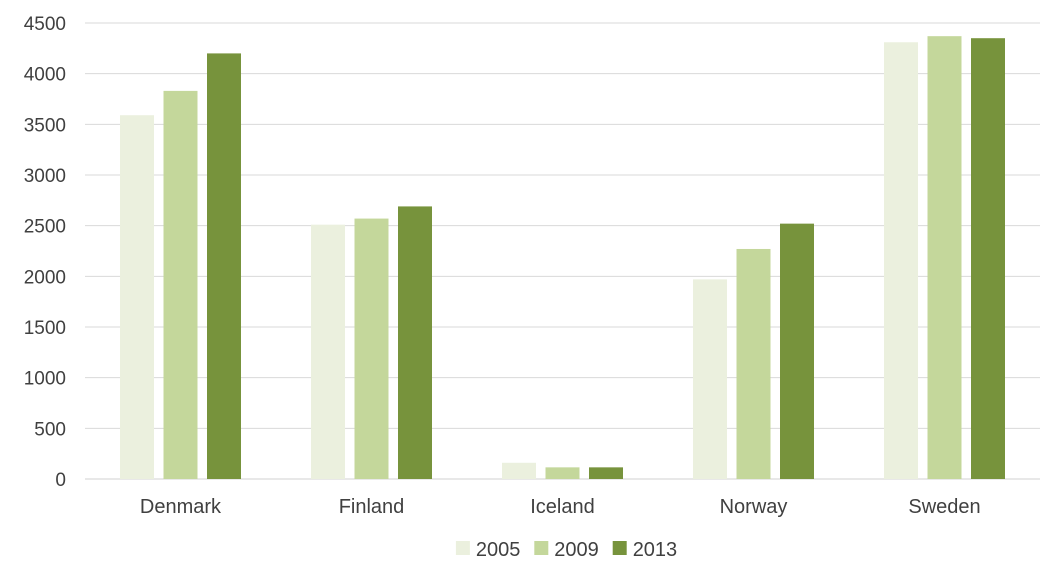  Describe the element at coordinates (180, 284) in the screenshot. I see `bar-denmark-2009` at that location.